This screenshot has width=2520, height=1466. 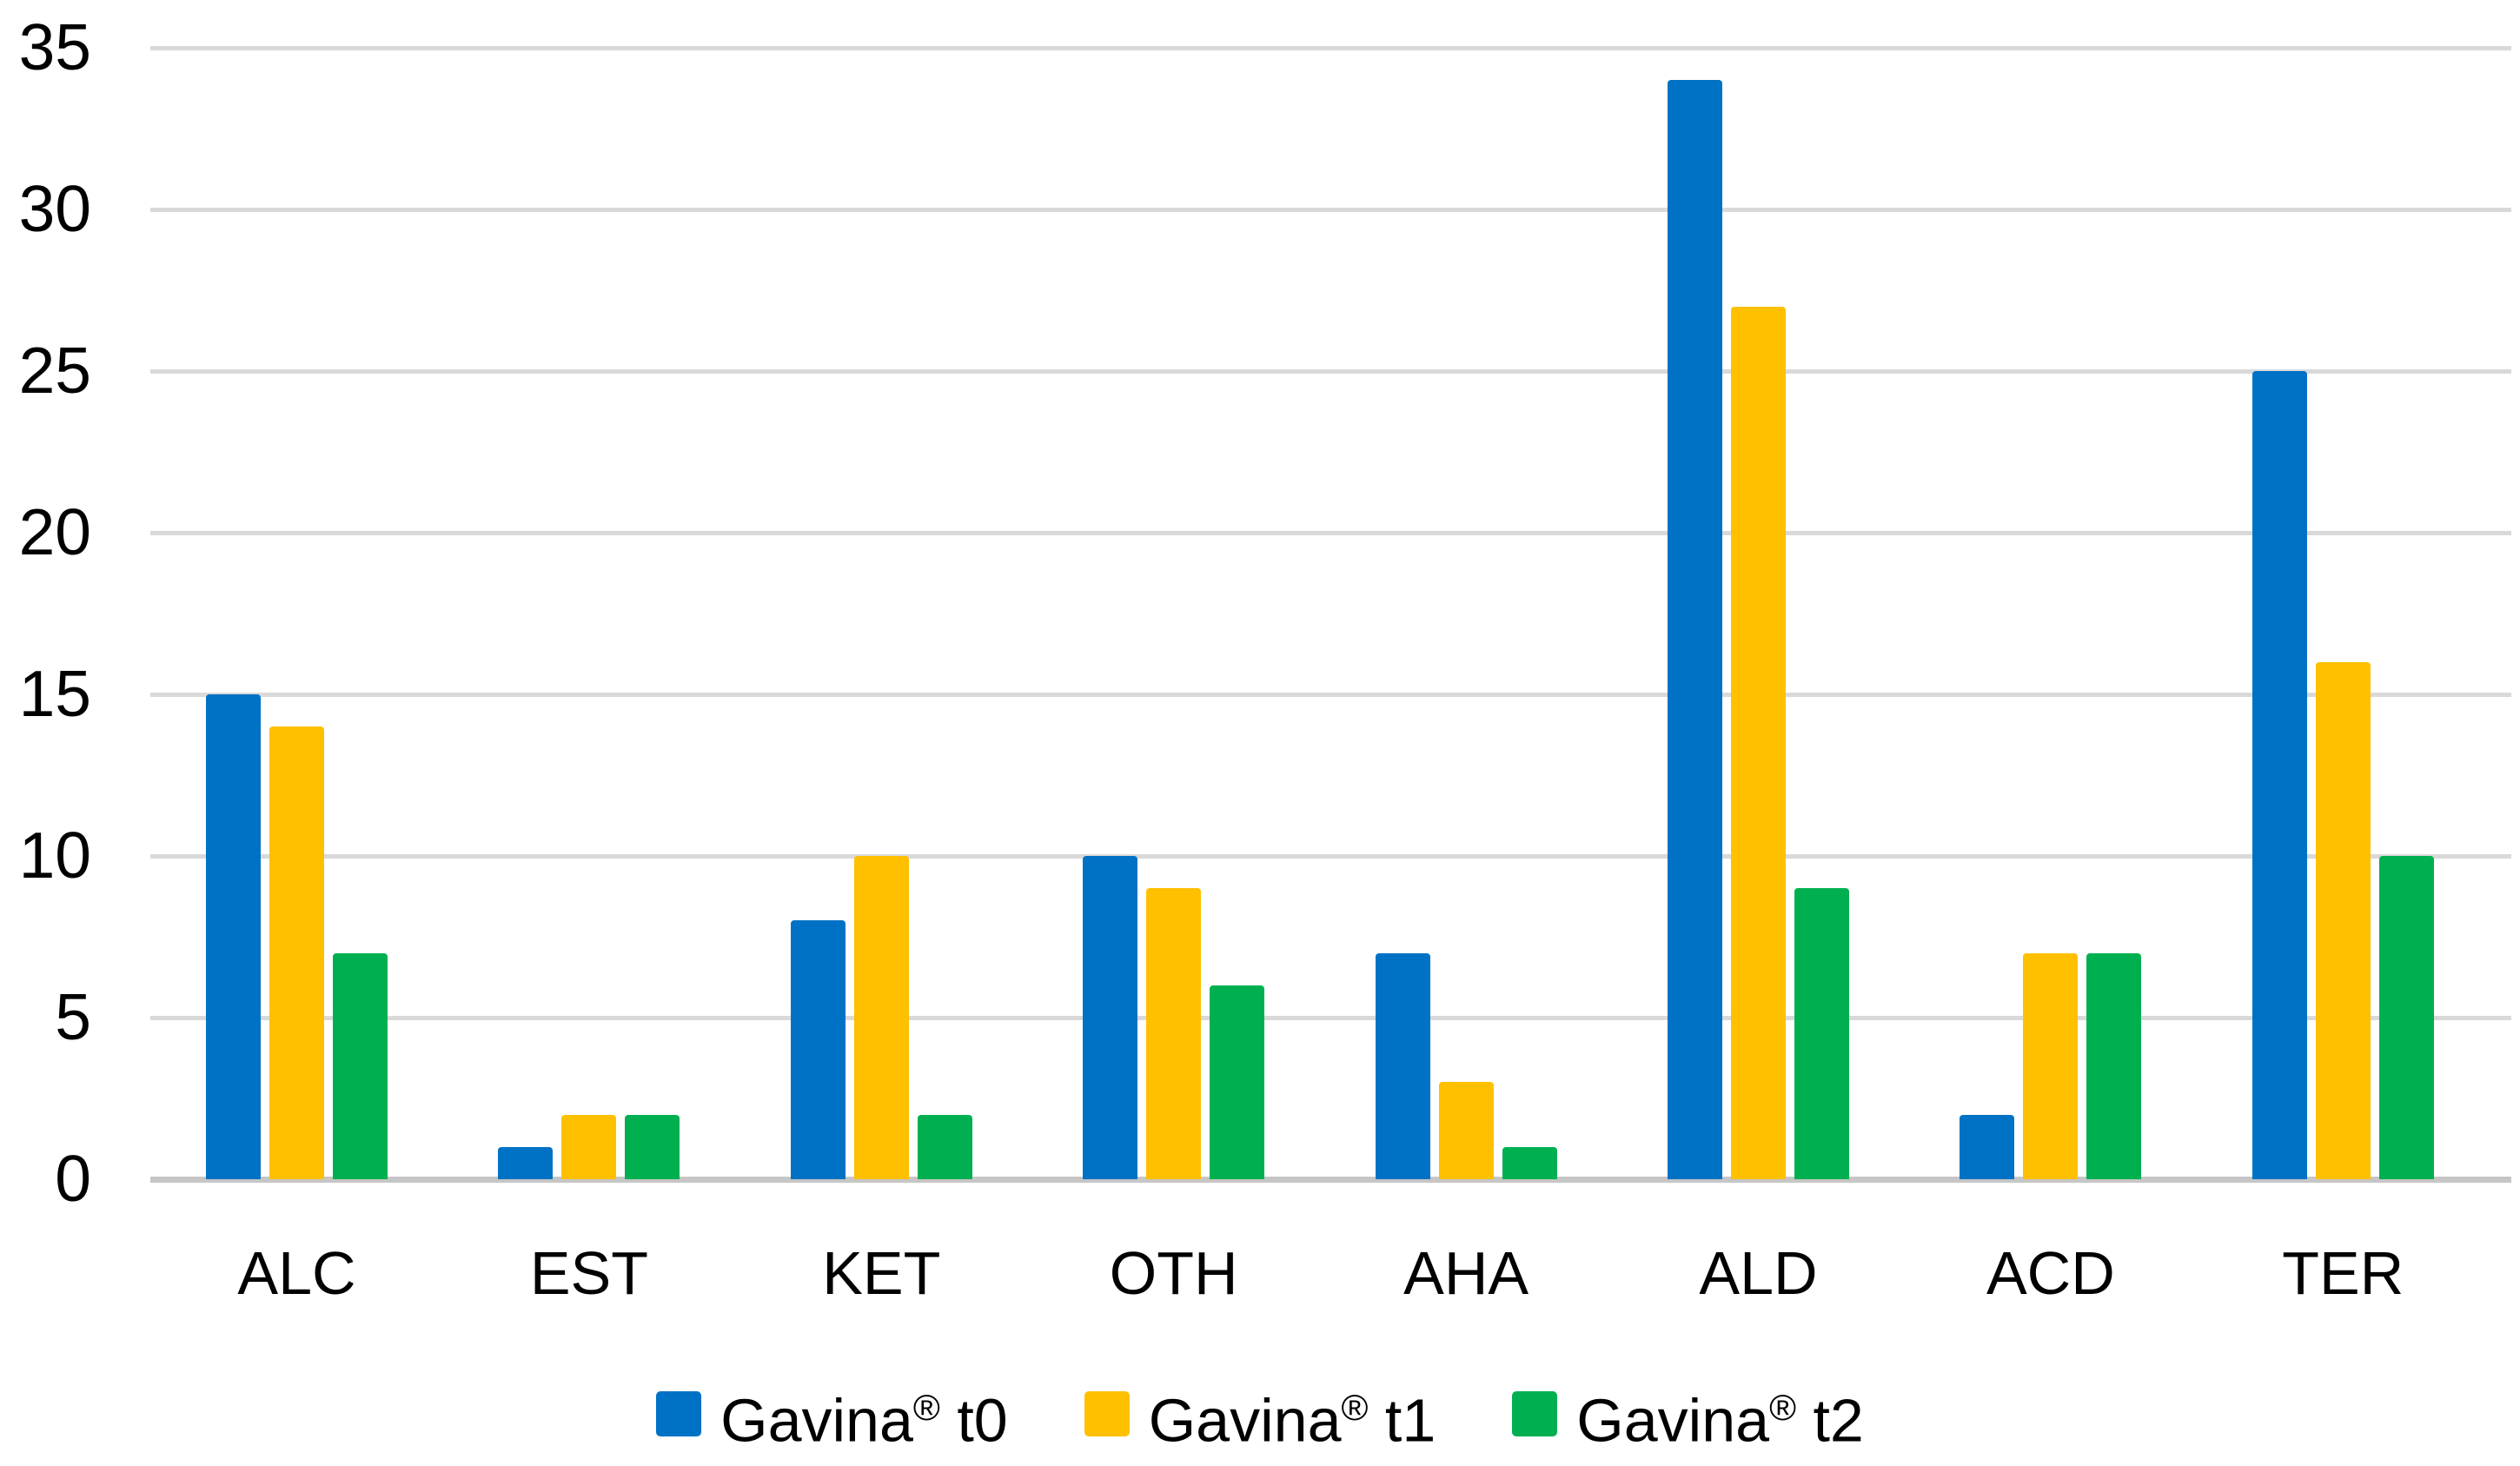 What do you see at coordinates (1174, 1033) in the screenshot?
I see `bar-oth-series1` at bounding box center [1174, 1033].